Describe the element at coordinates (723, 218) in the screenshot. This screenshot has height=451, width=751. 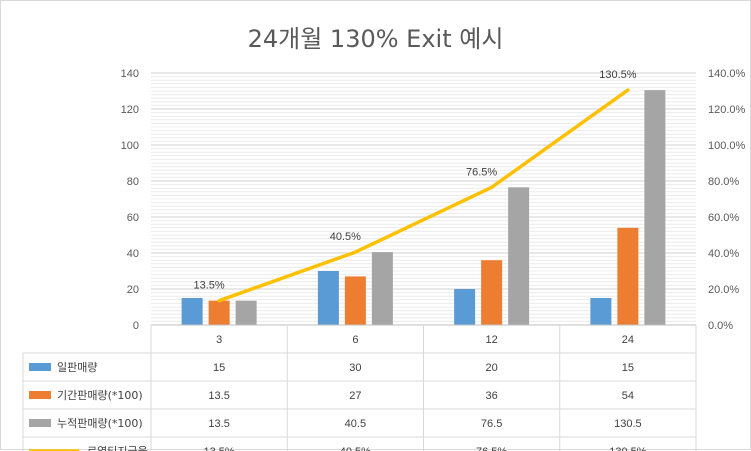
I see `y-right-tick-label: 60.0%` at that location.